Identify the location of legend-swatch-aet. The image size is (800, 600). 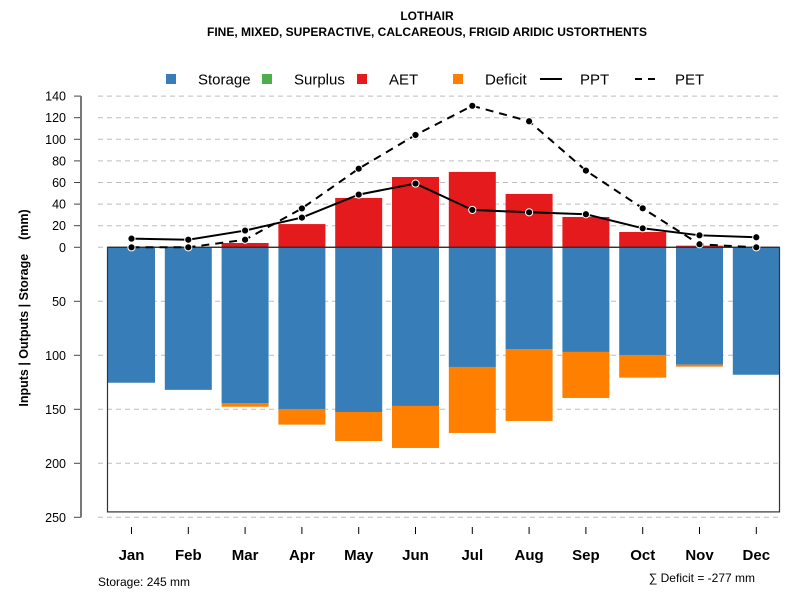
(362, 79).